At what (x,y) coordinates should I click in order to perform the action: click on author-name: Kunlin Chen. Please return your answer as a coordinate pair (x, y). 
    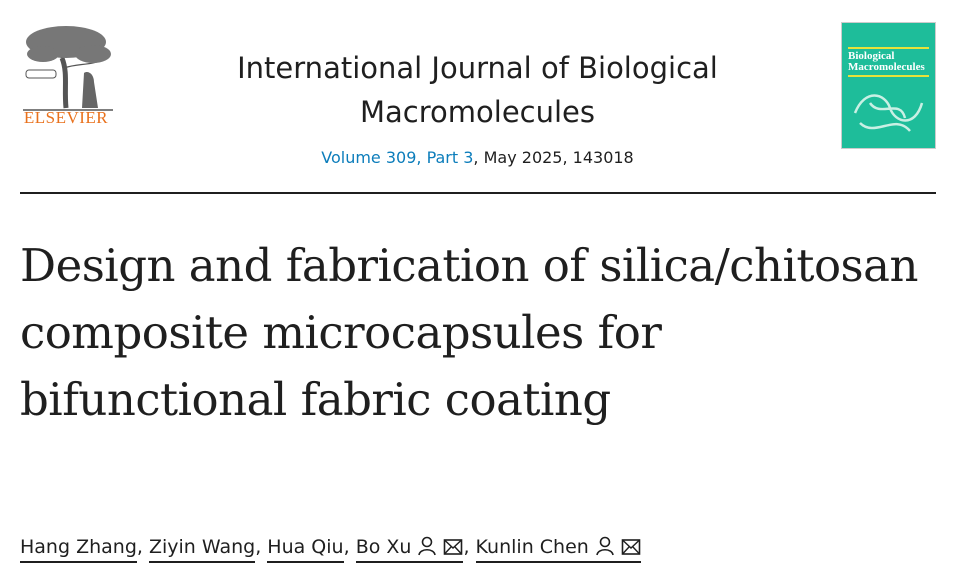
    Looking at the image, I should click on (532, 547).